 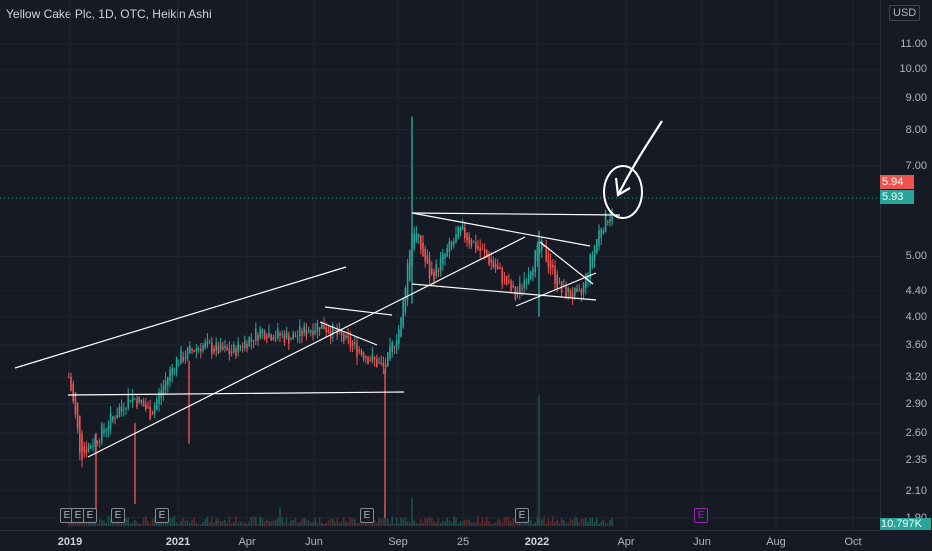 What do you see at coordinates (109, 14) in the screenshot?
I see `chart-title: Yellow Cake Plc, 1D, OTC, Heikin Ashi` at bounding box center [109, 14].